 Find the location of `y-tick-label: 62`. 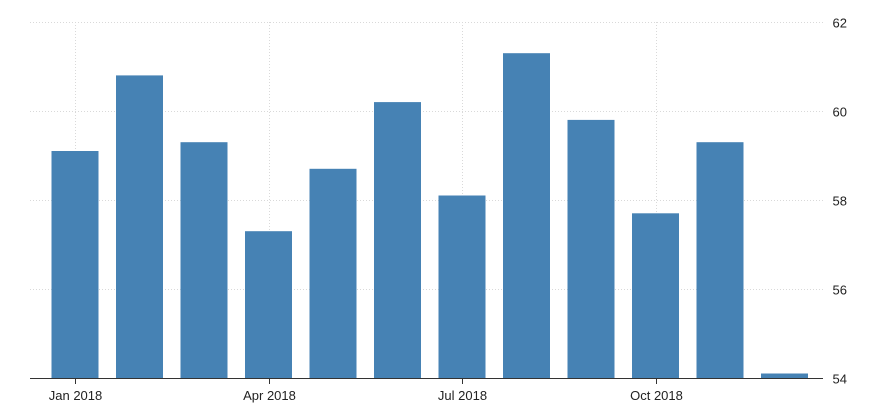

y-tick-label: 62 is located at coordinates (840, 23).